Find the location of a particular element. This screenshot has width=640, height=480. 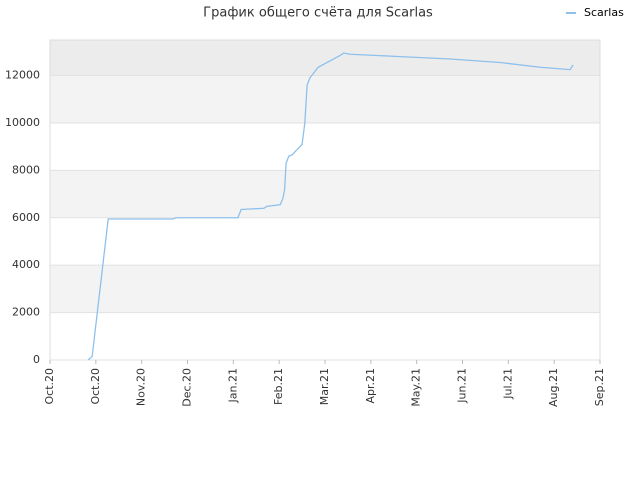

y-tick-label: 10000 is located at coordinates (22, 122).